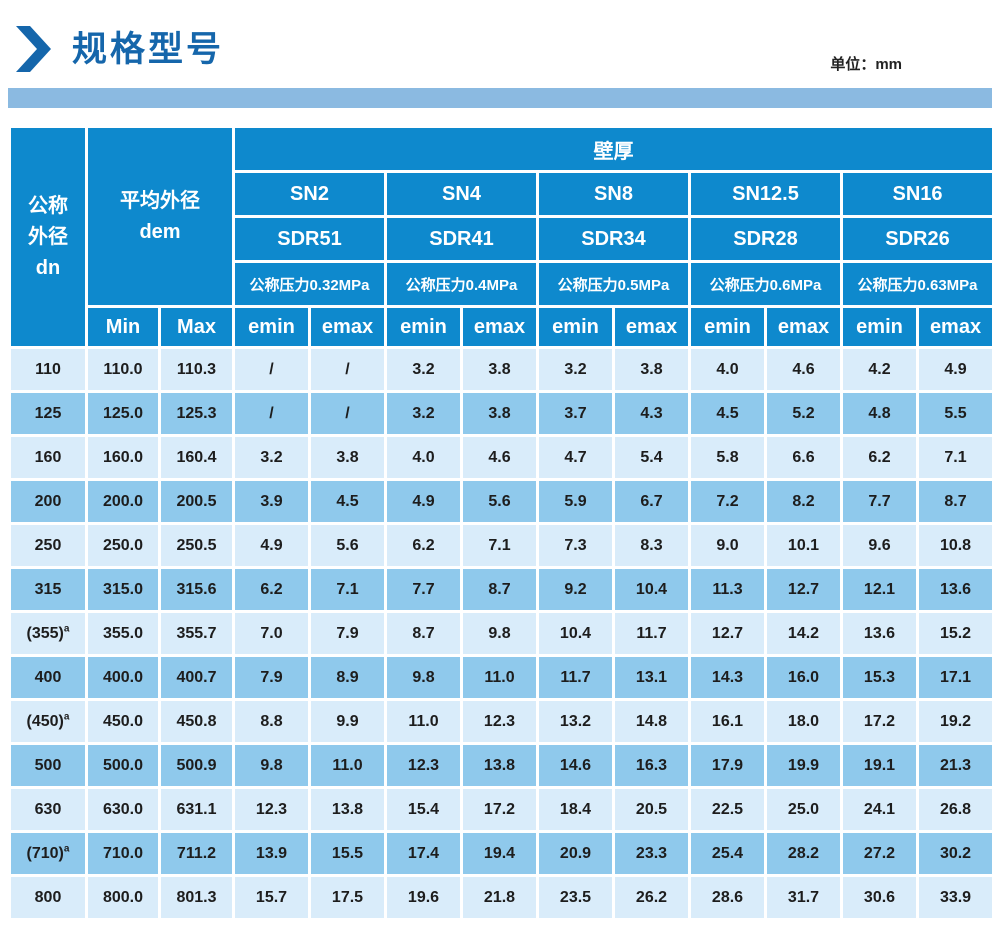  Describe the element at coordinates (48, 721) in the screenshot. I see `cell-dn: (450)a` at that location.